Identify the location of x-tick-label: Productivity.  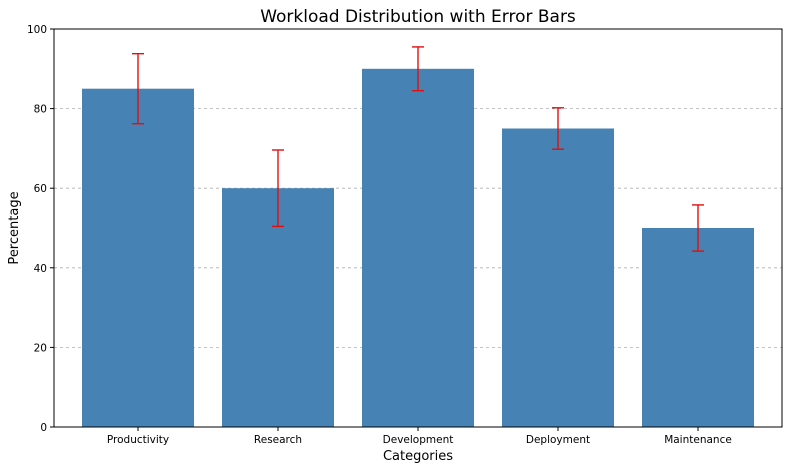
(138, 440).